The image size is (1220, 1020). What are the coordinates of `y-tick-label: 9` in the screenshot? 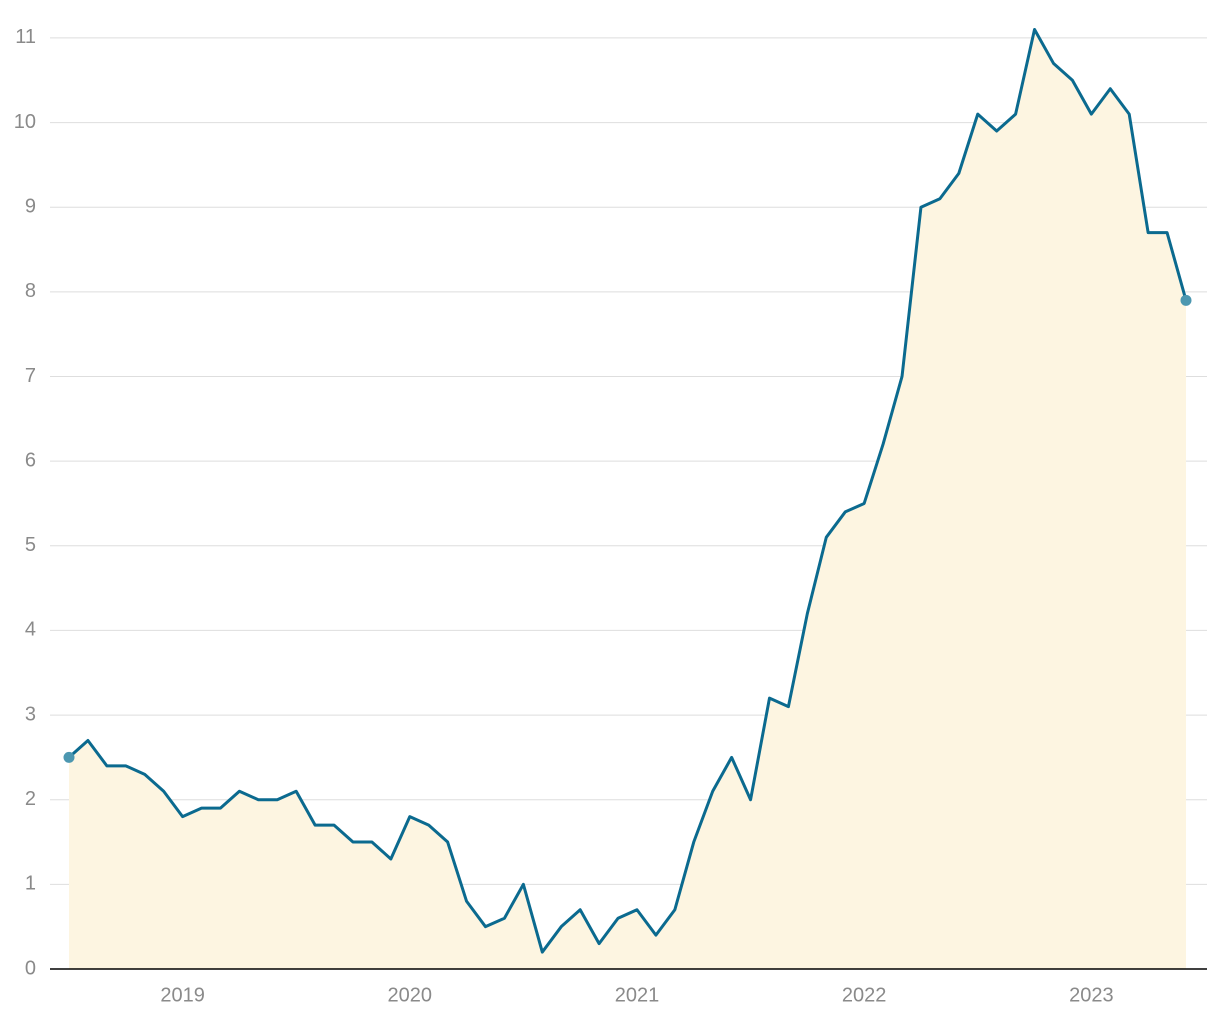 It's located at (30, 206).